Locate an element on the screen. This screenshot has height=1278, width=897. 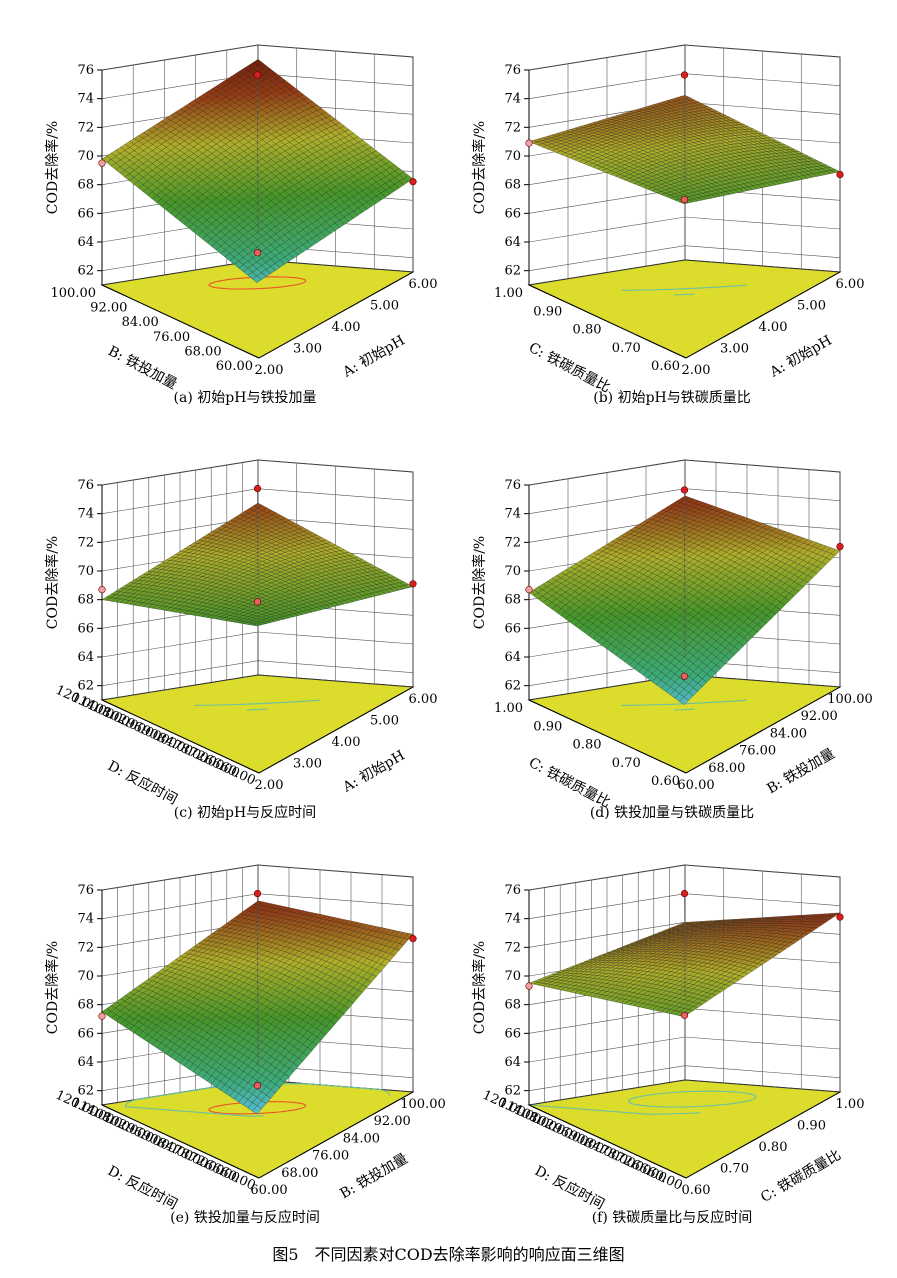
grid-line is located at coordinates (180, 57).